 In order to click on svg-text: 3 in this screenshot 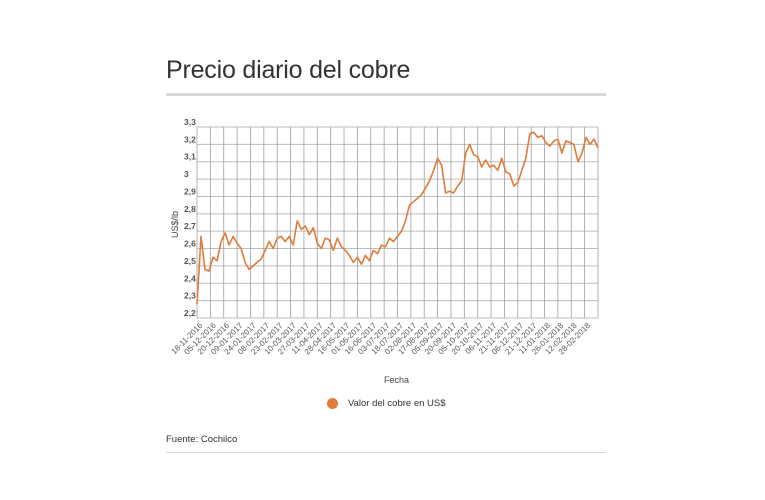, I will do `click(186, 174)`.